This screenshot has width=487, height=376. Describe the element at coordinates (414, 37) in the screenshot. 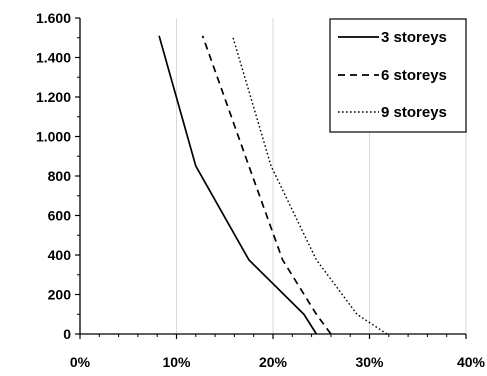

I see `legend-label-3-storeys: 3 storeys` at that location.